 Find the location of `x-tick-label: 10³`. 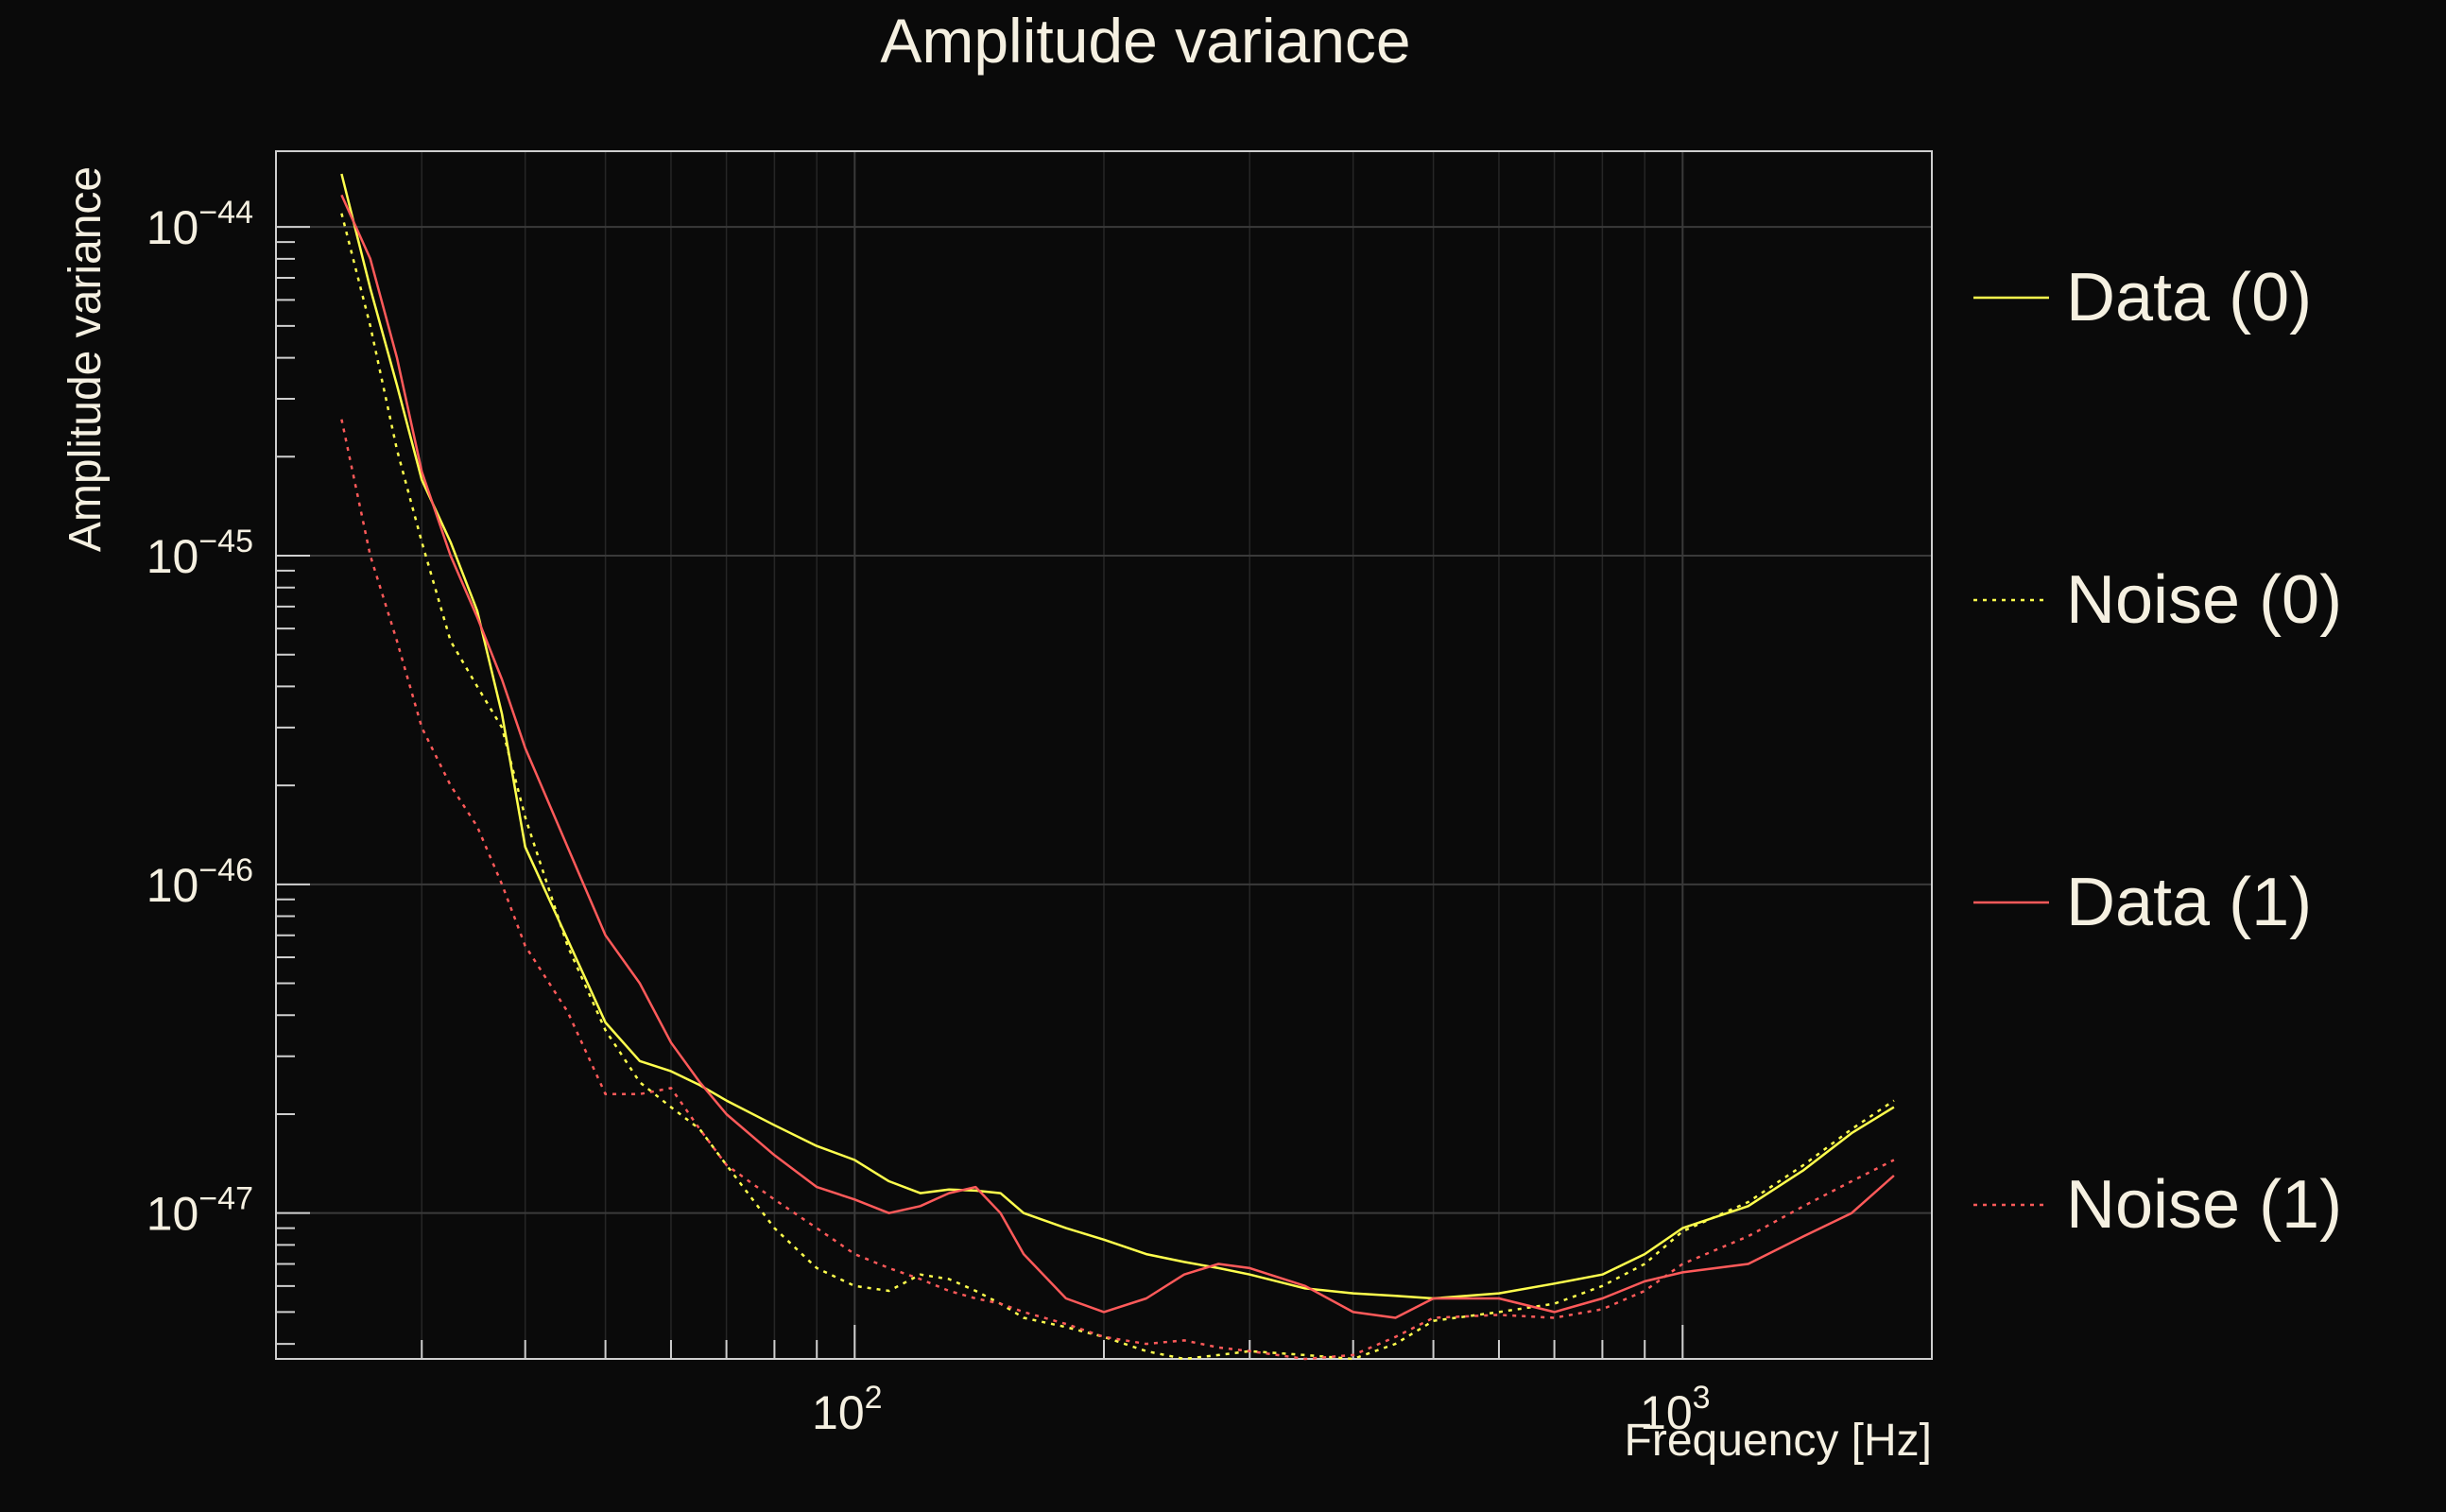

x-tick-label: 10³ is located at coordinates (1675, 1409).